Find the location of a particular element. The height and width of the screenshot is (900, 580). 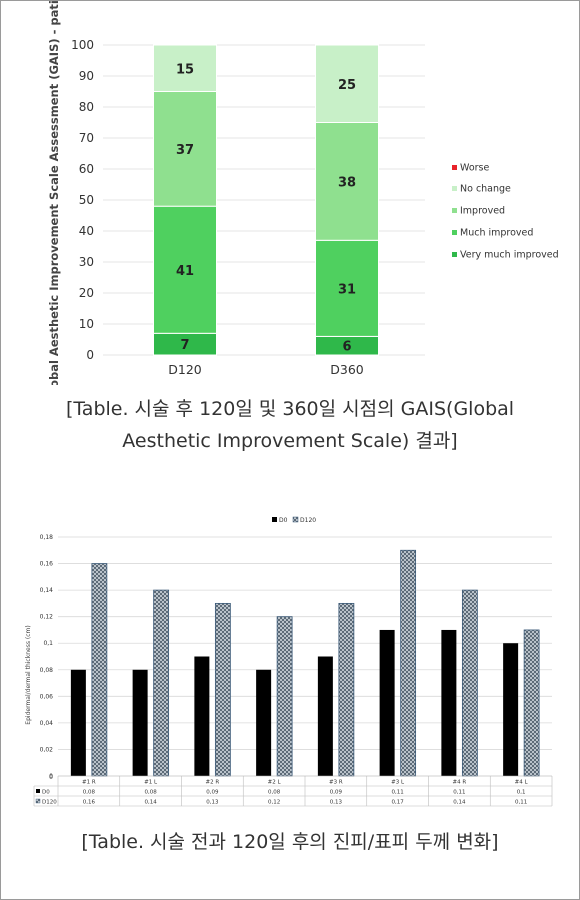

gais-y-tick-label: 60 is located at coordinates (86, 169).